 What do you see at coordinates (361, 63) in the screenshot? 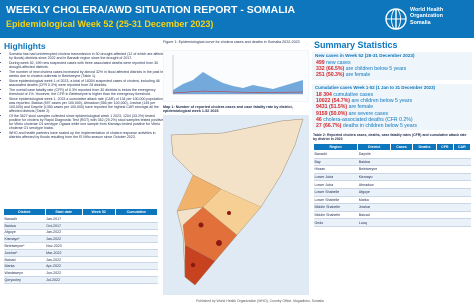
I see `stat-row: 499 new cases` at bounding box center [361, 63].